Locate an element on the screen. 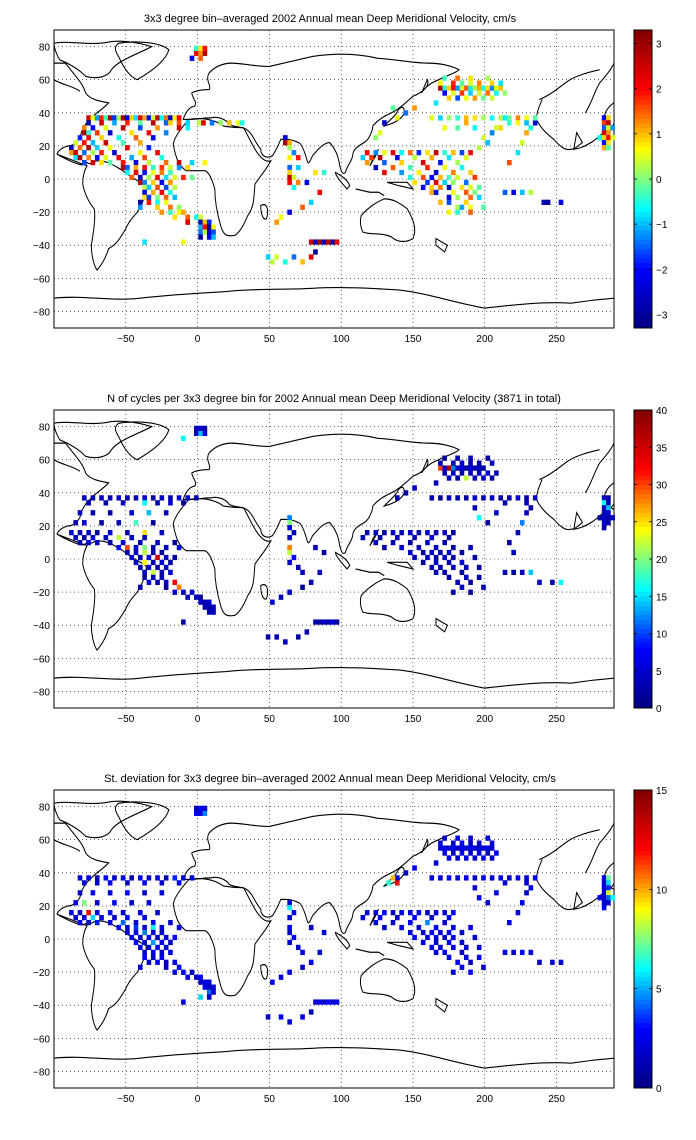 Image resolution: width=696 pixels, height=1140 pixels. x-tick-label: 200 is located at coordinates (484, 719).